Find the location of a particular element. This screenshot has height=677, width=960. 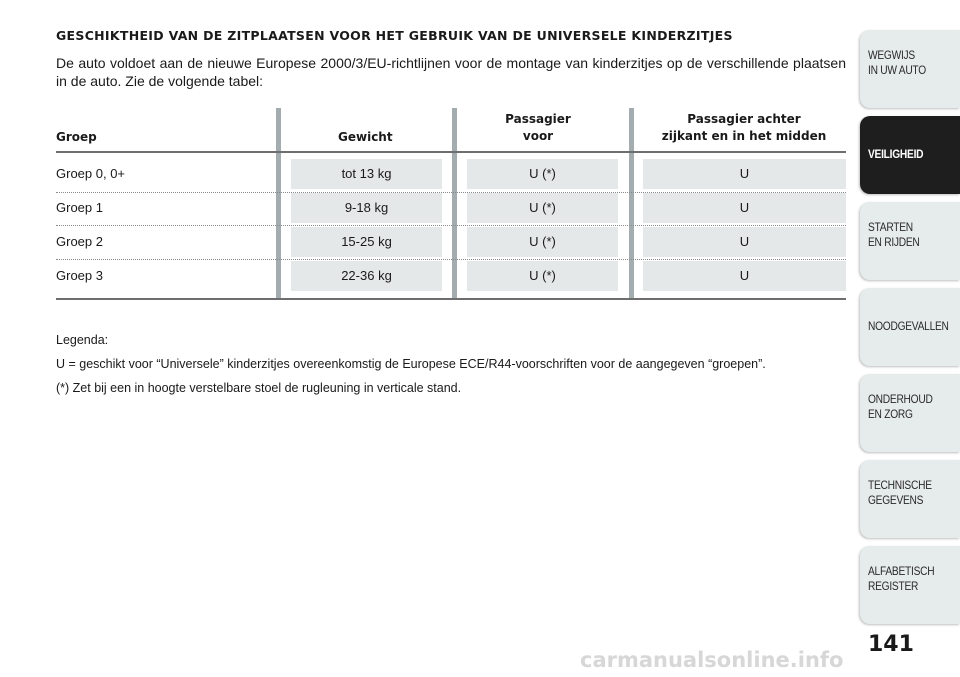

side-tab-alfabetisch: ALFABETISCH REGISTER is located at coordinates (910, 585).